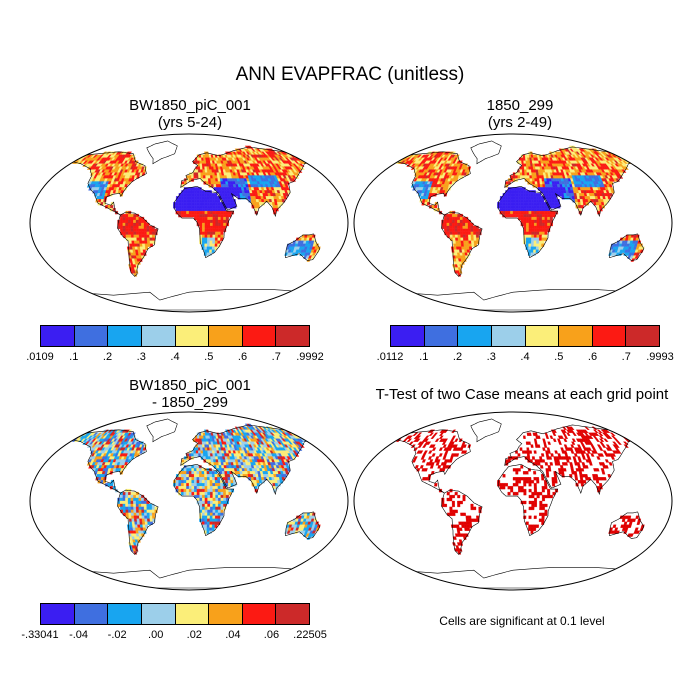 The width and height of the screenshot is (700, 700). I want to click on main-title: ANN EVAPFRAC (unitless), so click(350, 74).